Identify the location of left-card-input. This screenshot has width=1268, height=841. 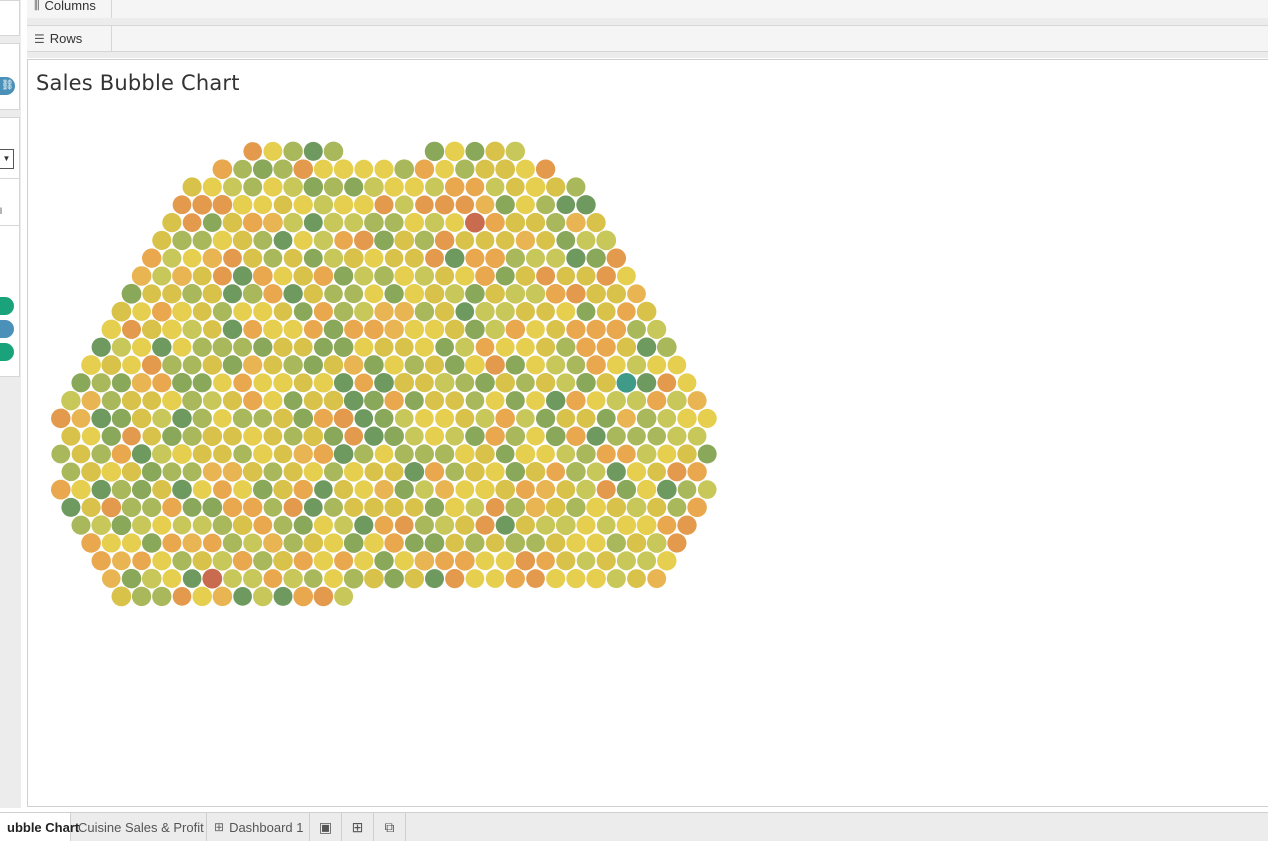
(10, 202).